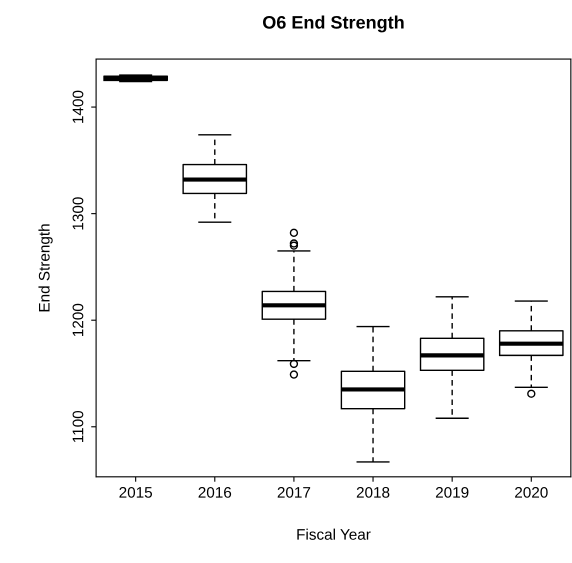 The image size is (572, 563). What do you see at coordinates (78, 106) in the screenshot?
I see `y-tick-label: 1400` at bounding box center [78, 106].